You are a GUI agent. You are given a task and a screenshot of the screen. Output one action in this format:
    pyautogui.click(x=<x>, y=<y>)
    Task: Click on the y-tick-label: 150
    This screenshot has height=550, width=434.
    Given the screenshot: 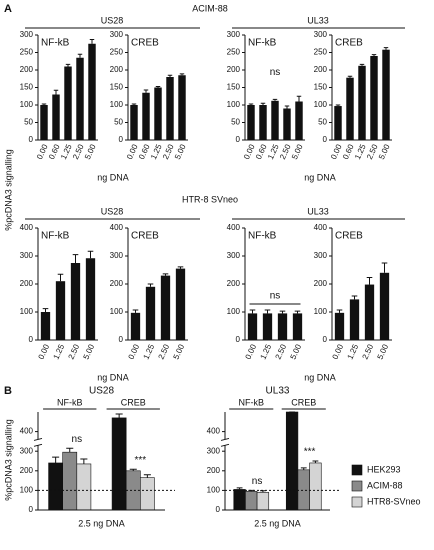 What is the action you would take?
    pyautogui.click(x=27, y=87)
    